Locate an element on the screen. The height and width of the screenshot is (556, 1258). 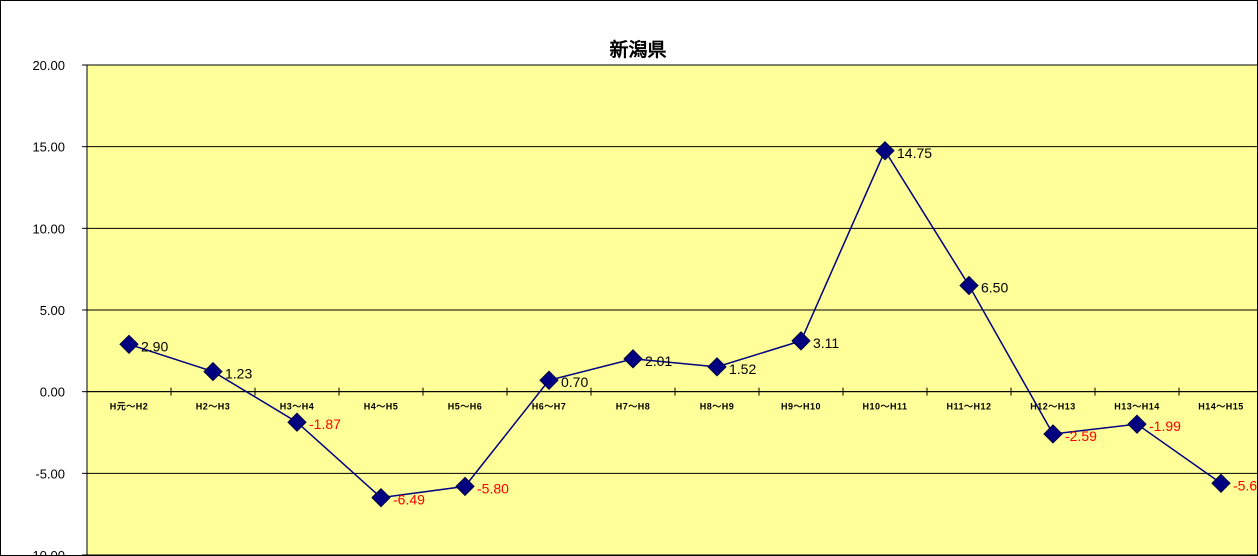
y-axis: 20.00 15.00 10.00 5.00 0.00 -5.00 -10.00 is located at coordinates (58, 306).